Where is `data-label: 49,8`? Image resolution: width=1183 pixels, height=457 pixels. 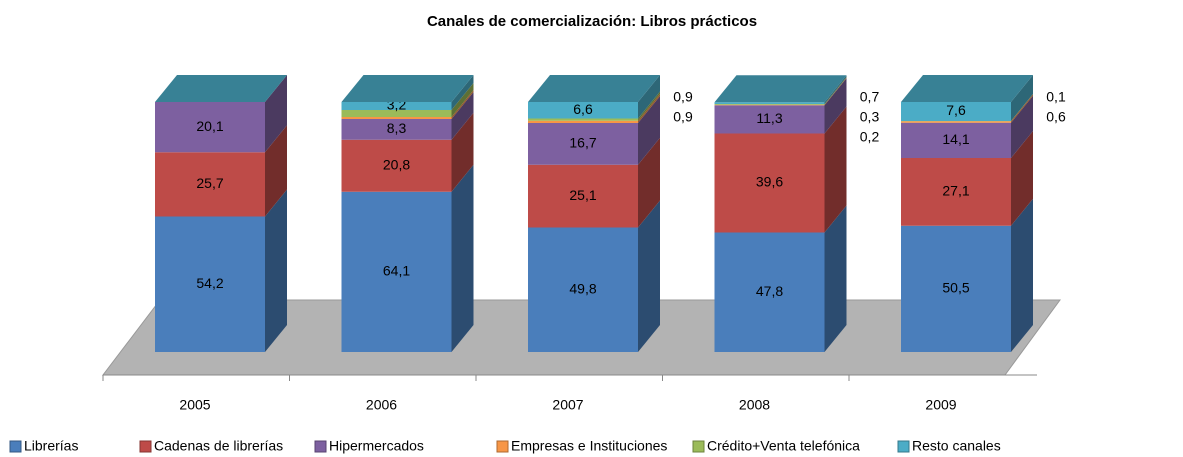 data-label: 49,8 is located at coordinates (582, 288).